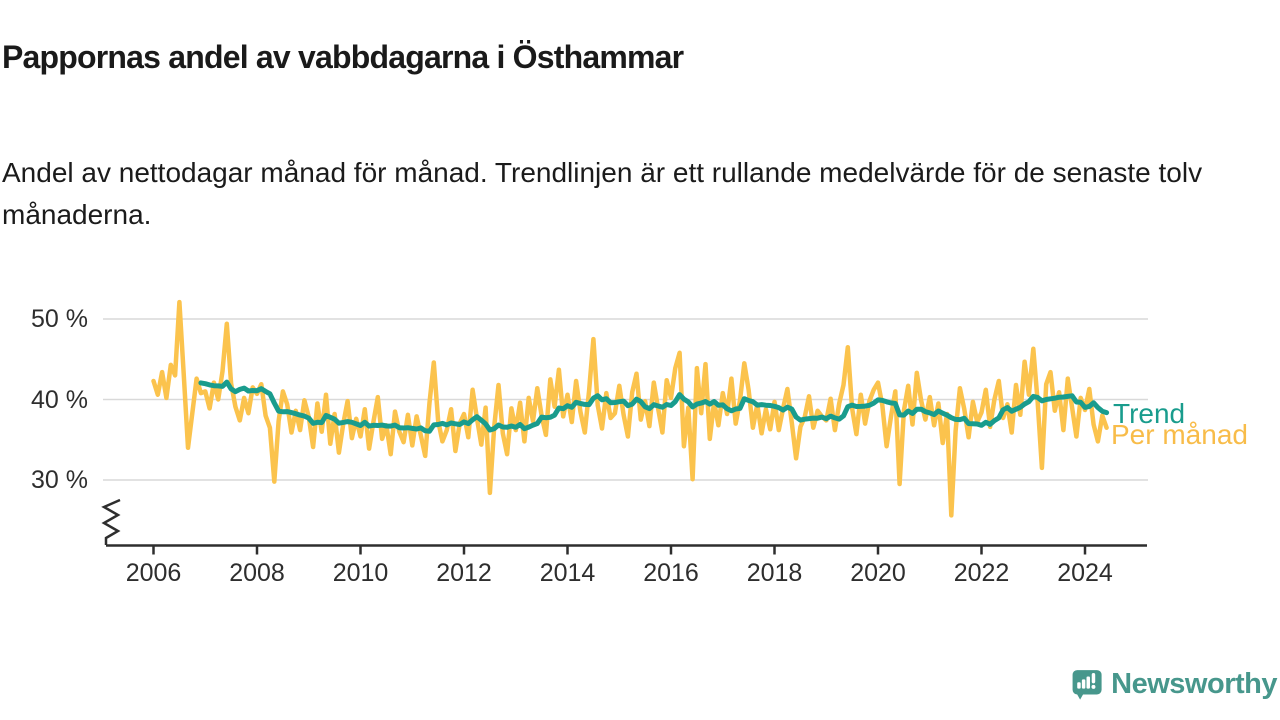 This screenshot has height=720, width=1280. I want to click on axis-break-icon, so click(111, 521).